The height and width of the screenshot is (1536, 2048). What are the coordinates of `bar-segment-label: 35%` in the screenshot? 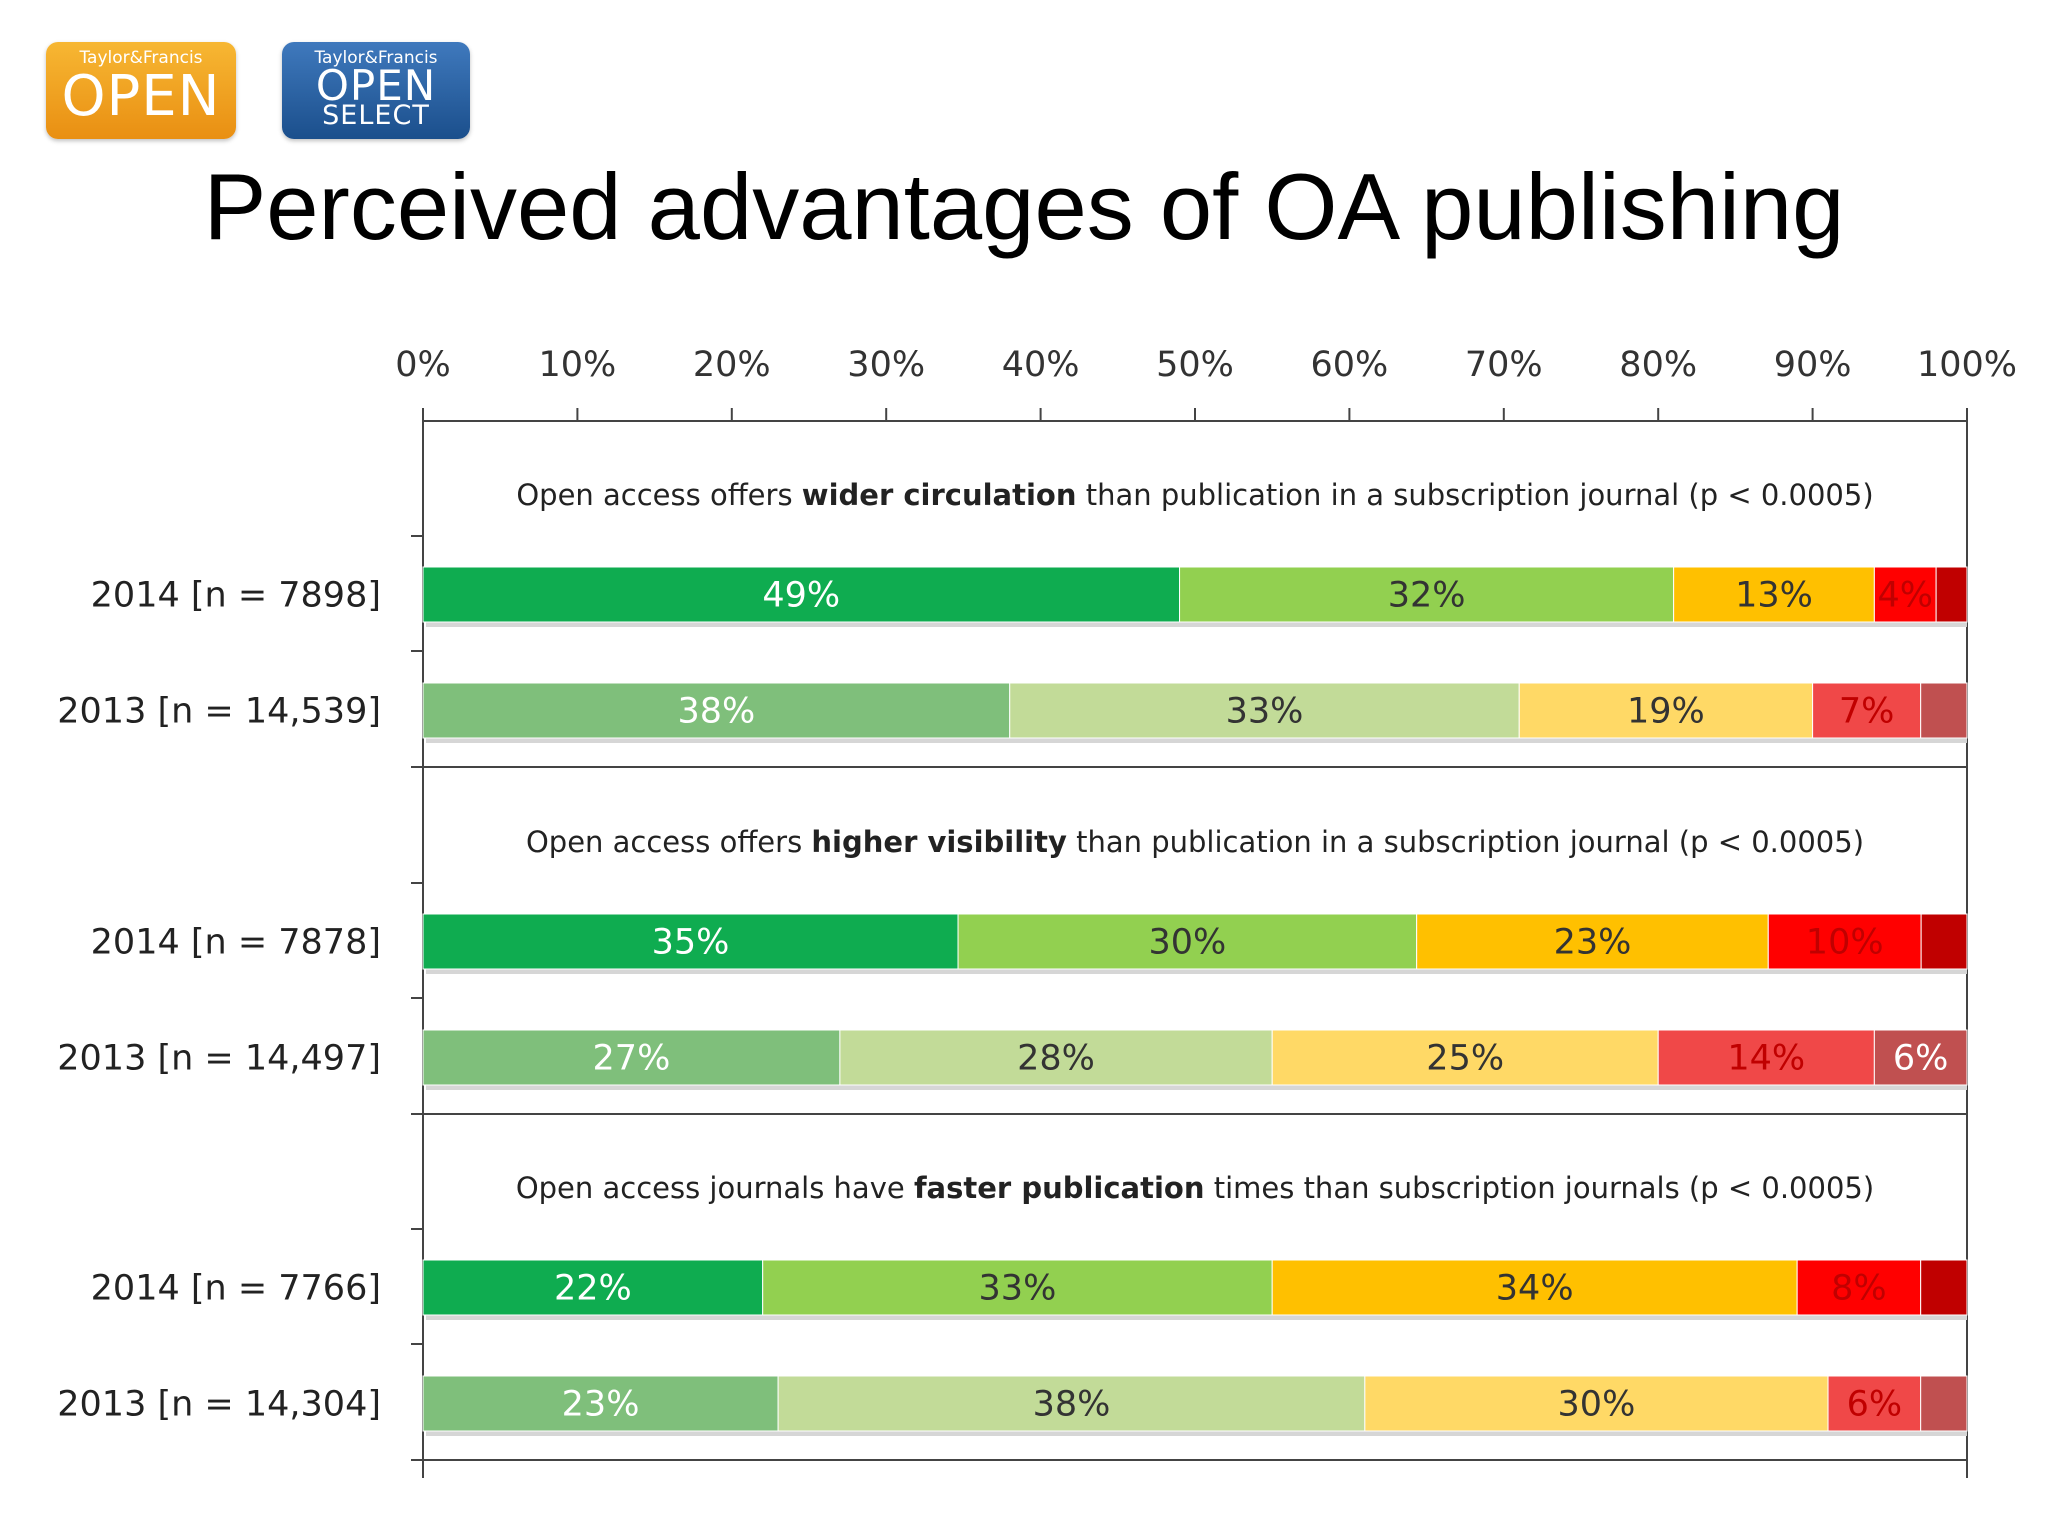 It's located at (691, 943).